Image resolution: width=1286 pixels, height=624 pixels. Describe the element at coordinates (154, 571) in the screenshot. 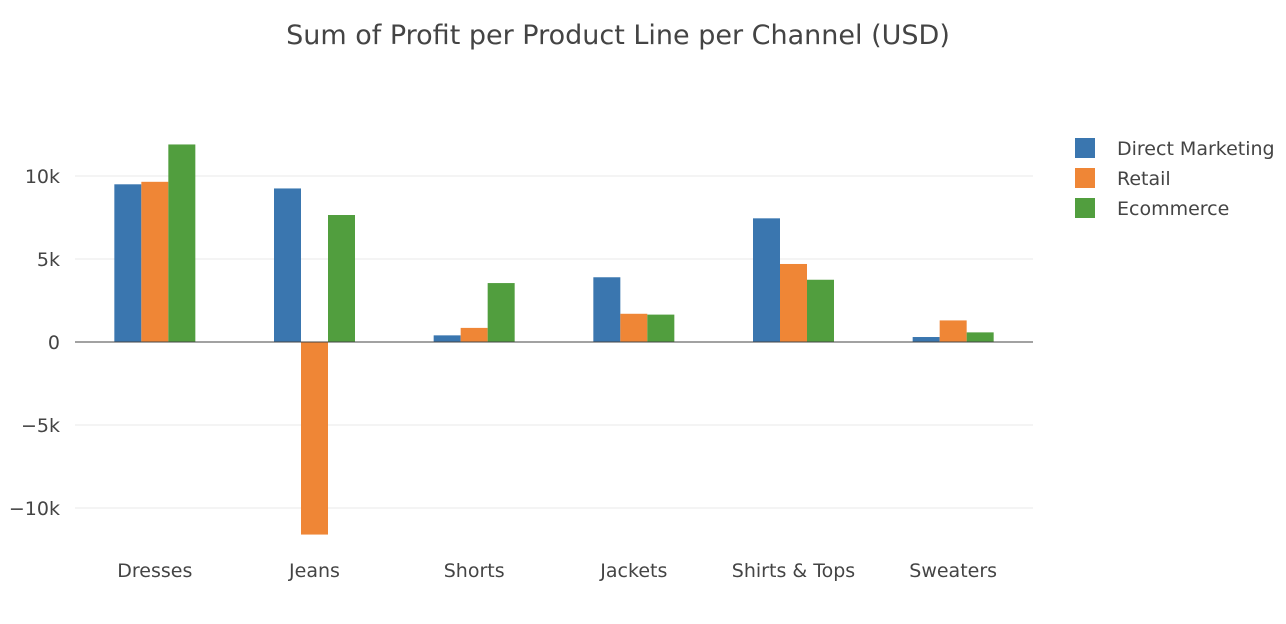

I see `x-tick-label: Dresses` at that location.